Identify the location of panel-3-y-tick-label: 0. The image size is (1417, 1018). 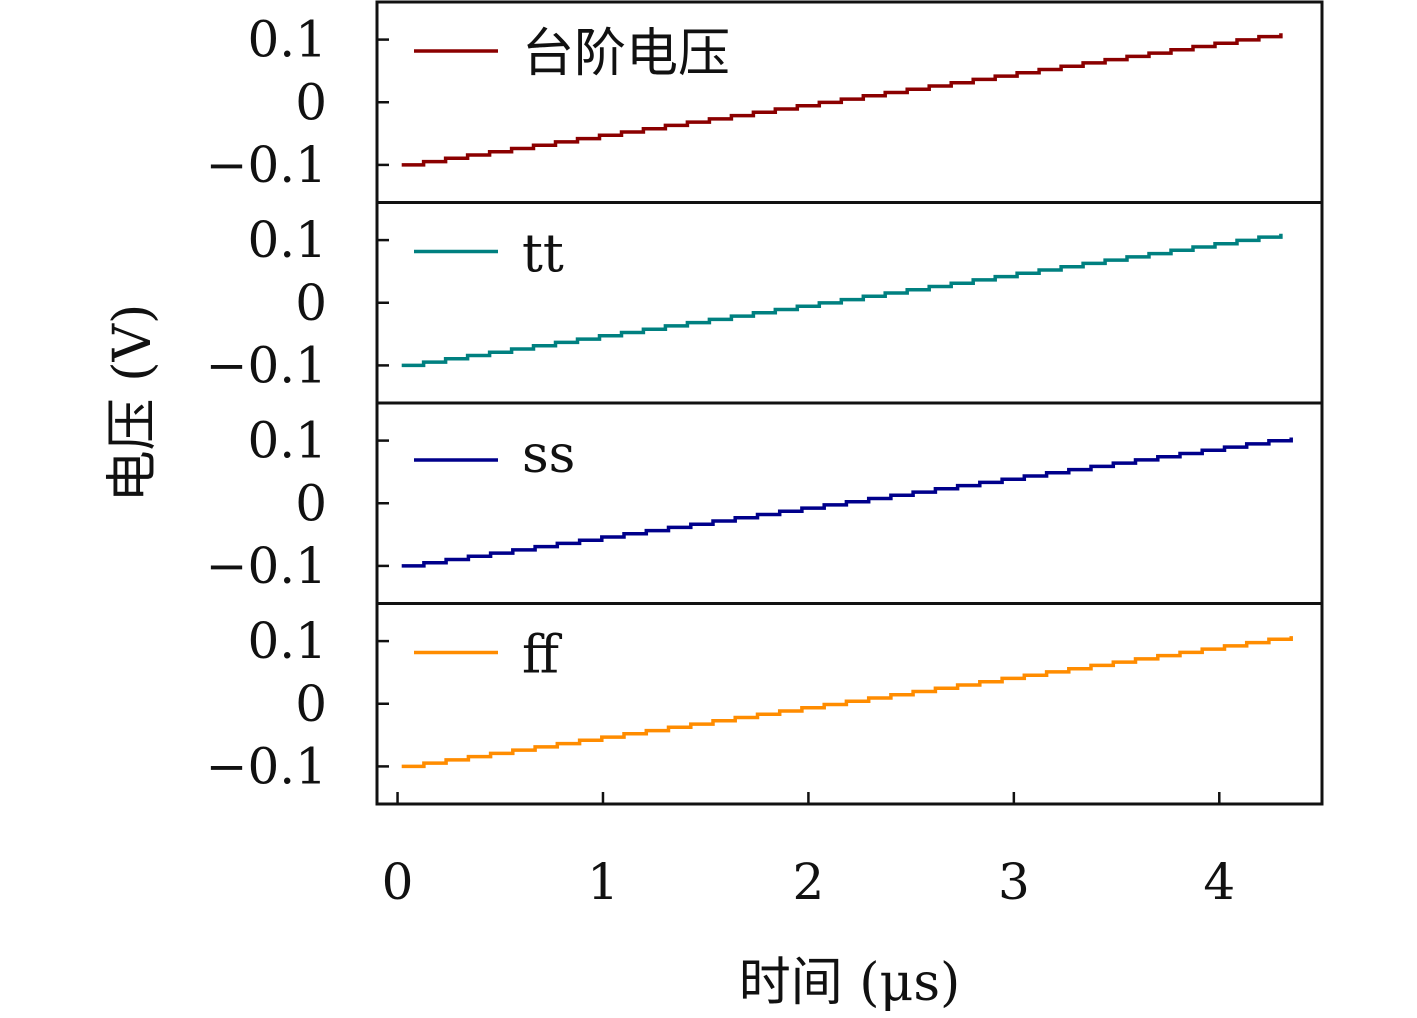
(311, 503).